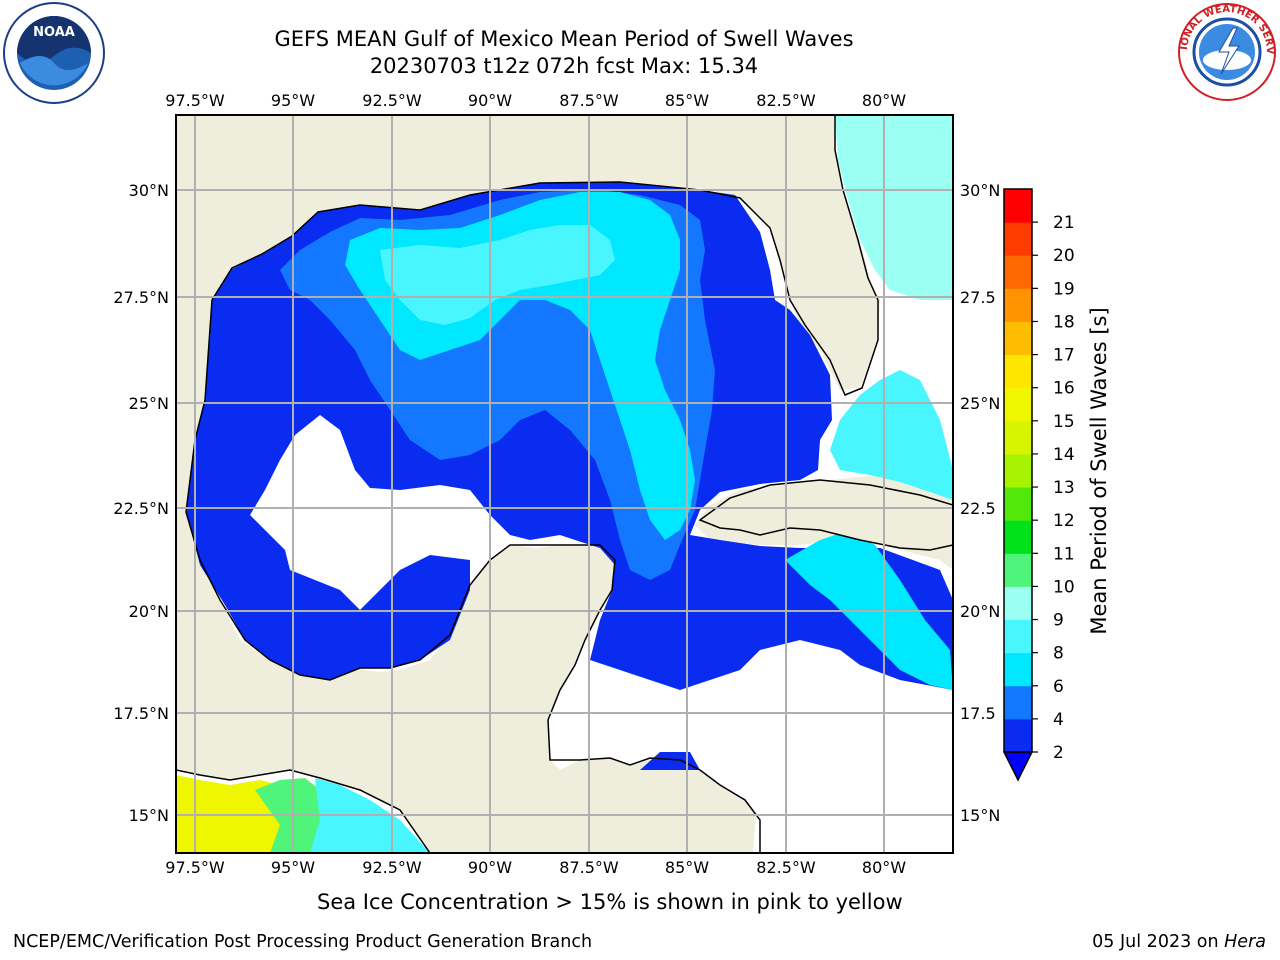 The height and width of the screenshot is (960, 1280). Describe the element at coordinates (1064, 389) in the screenshot. I see `colorbar-tick-label: 16` at that location.